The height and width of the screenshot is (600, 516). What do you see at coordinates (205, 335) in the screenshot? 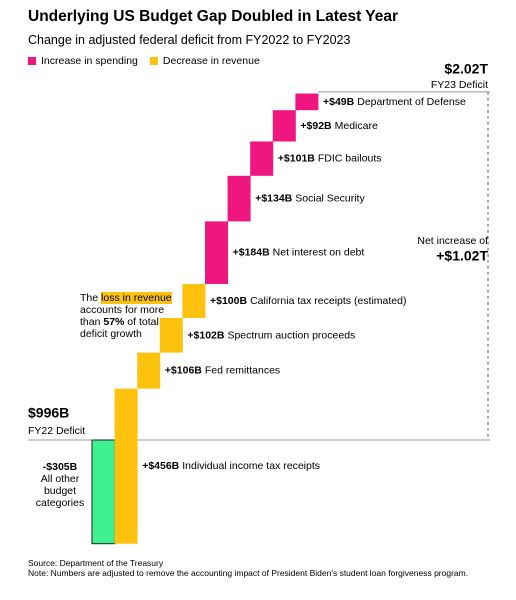
I see `value-label: +$102B` at bounding box center [205, 335].